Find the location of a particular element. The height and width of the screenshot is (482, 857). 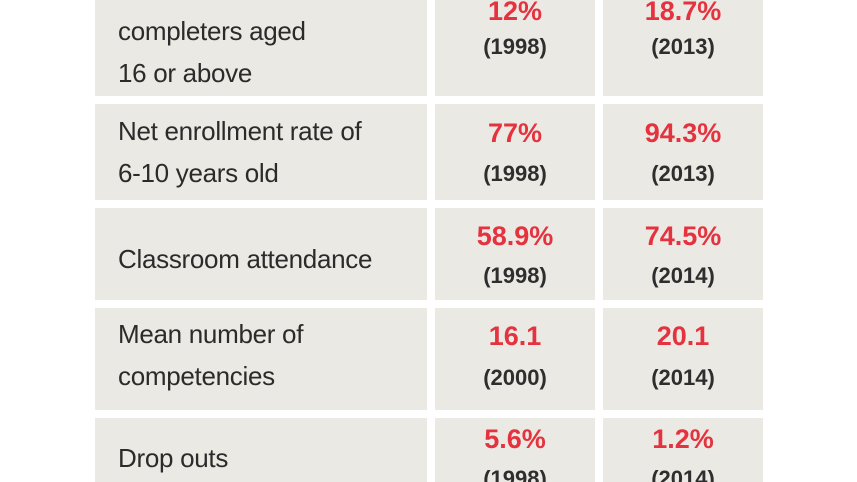

row-label-cell: completers aged 16 or above is located at coordinates (261, 48).